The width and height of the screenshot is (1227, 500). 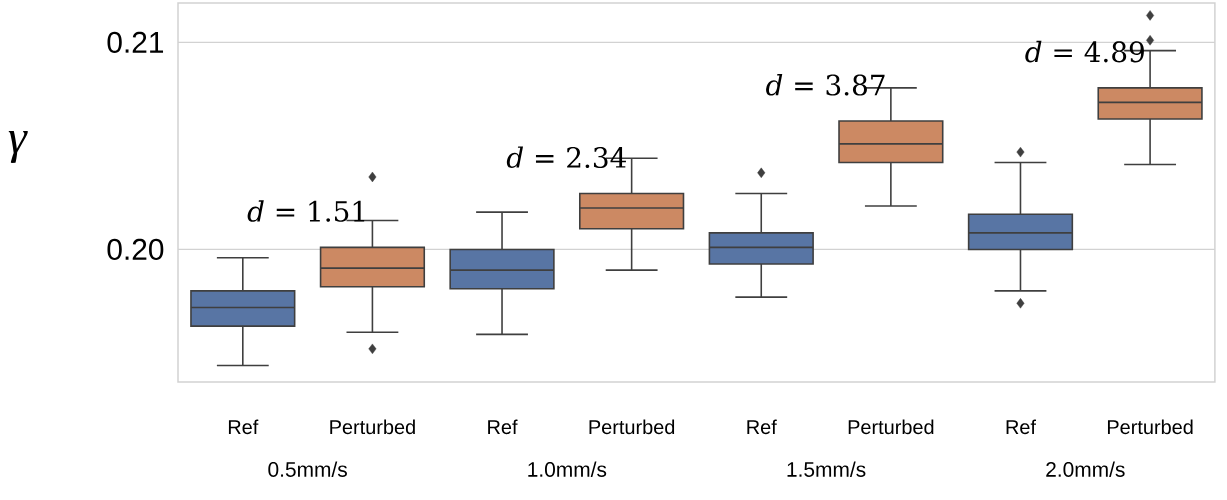 What do you see at coordinates (18, 147) in the screenshot?
I see `y-axis-title: γ` at bounding box center [18, 147].